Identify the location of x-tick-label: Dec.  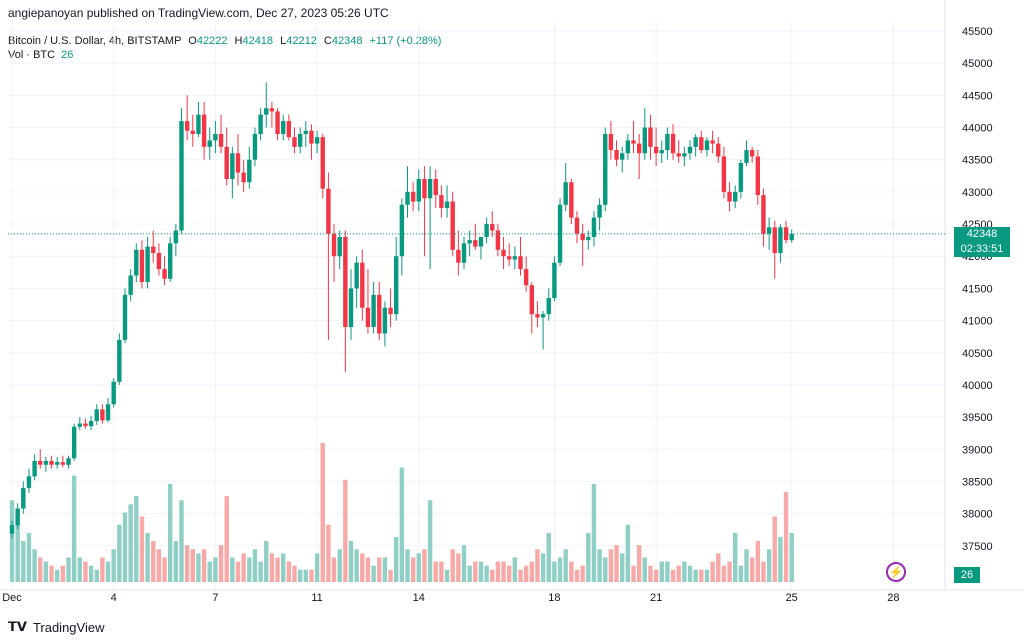
(12, 598).